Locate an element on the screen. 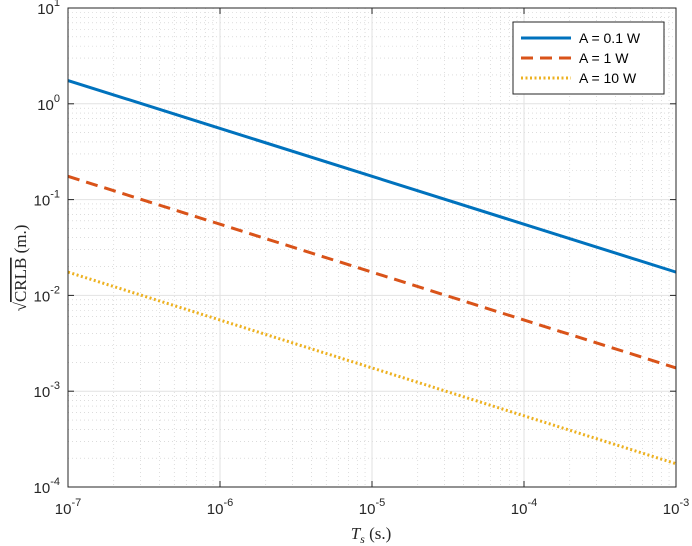 This screenshot has width=692, height=546. x-axis-label-rest: (s.) is located at coordinates (378, 533).